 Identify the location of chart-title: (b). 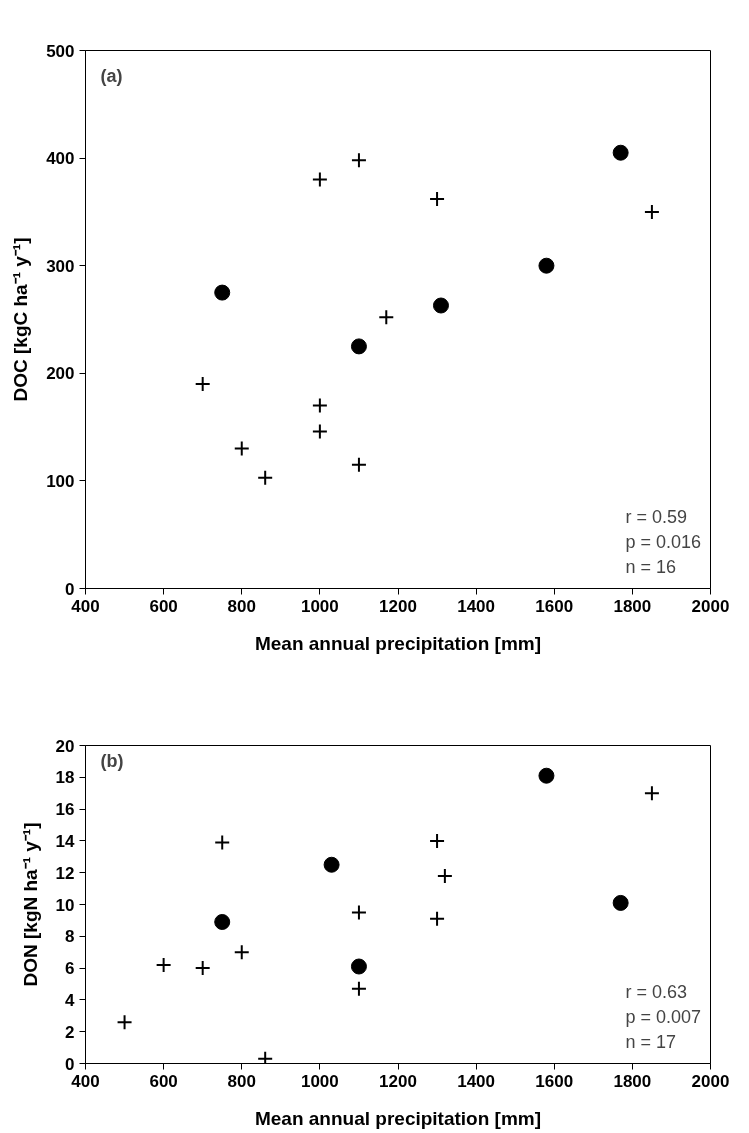
(112, 760).